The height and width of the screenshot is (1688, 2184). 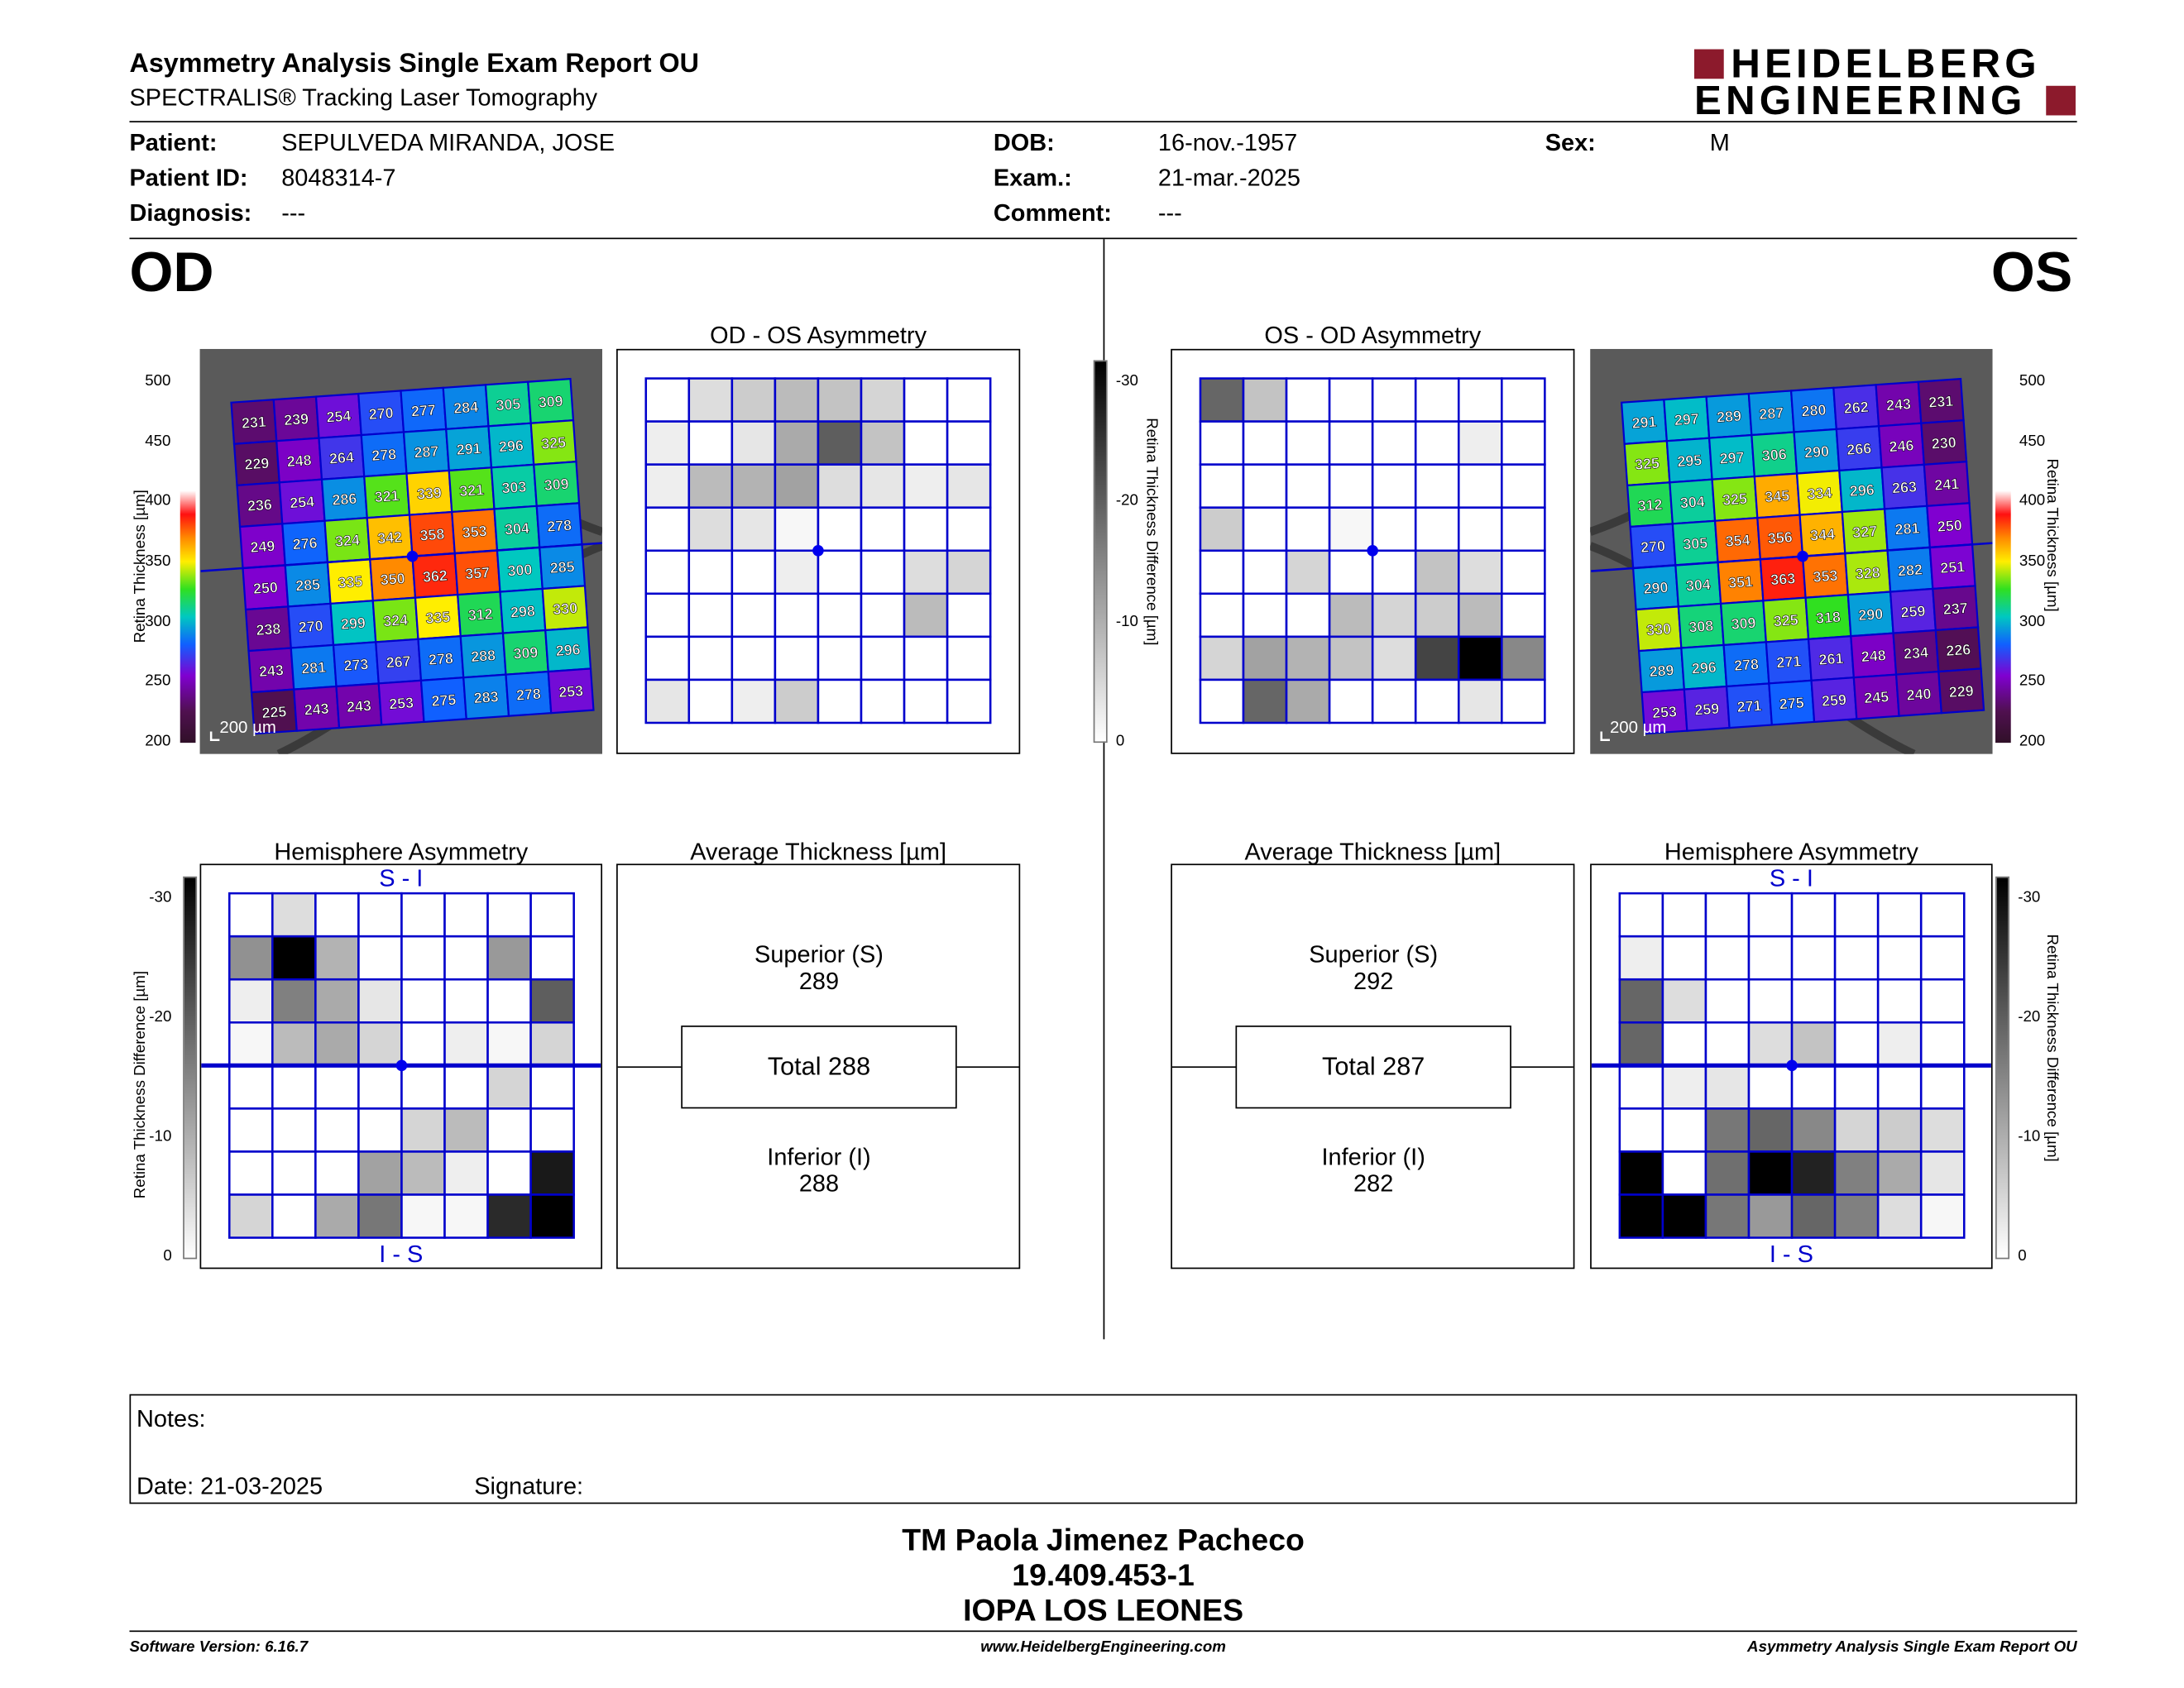 What do you see at coordinates (1570, 142) in the screenshot?
I see `sex-label: Sex:` at bounding box center [1570, 142].